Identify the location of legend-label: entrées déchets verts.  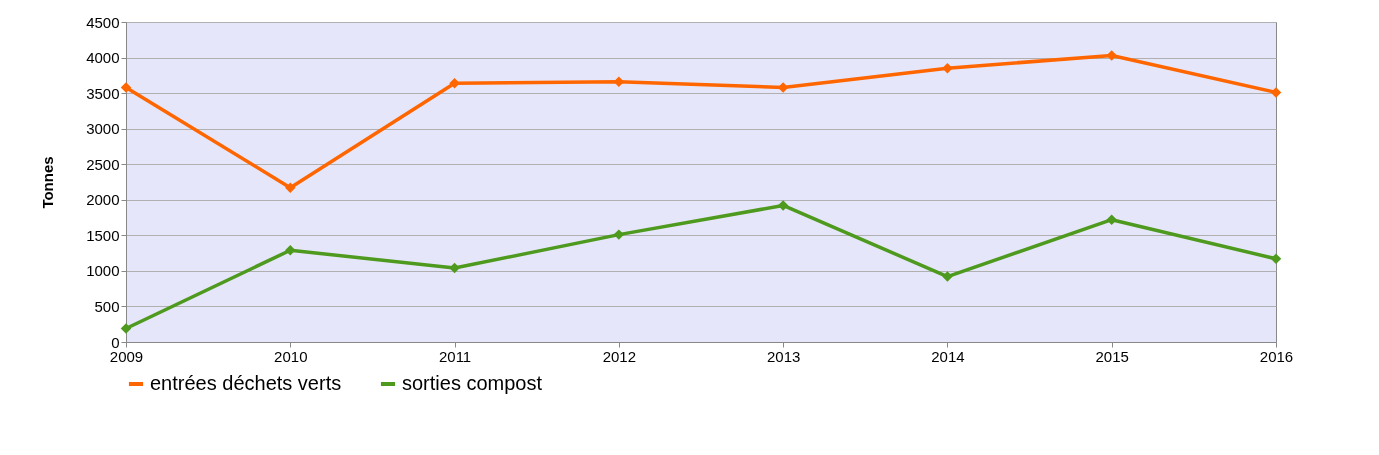
(246, 383).